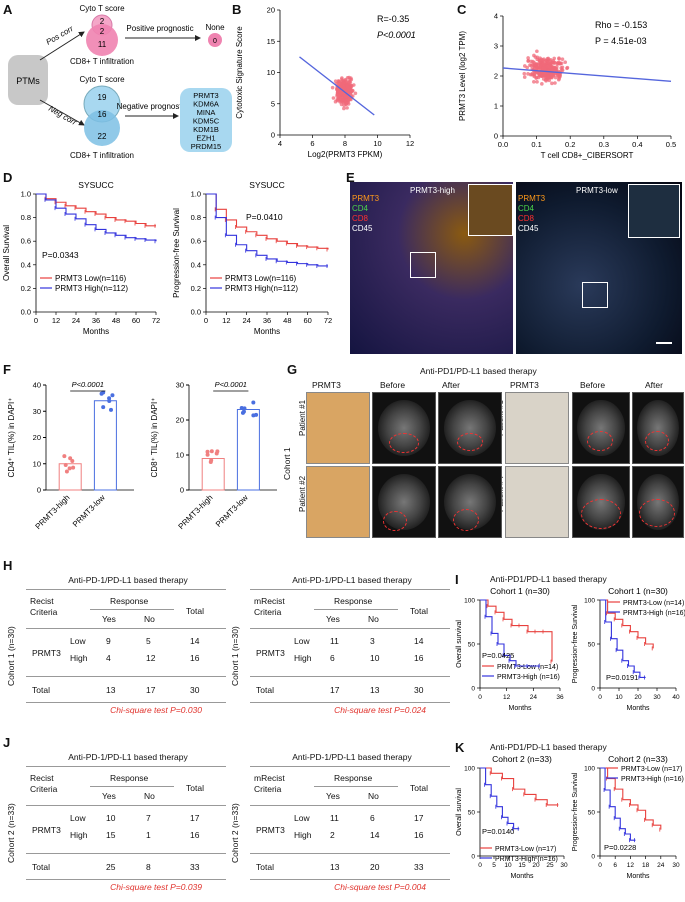 Image resolution: width=685 pixels, height=902 pixels. Describe the element at coordinates (136, 320) in the screenshot. I see `x-tick-label: 60` at that location.